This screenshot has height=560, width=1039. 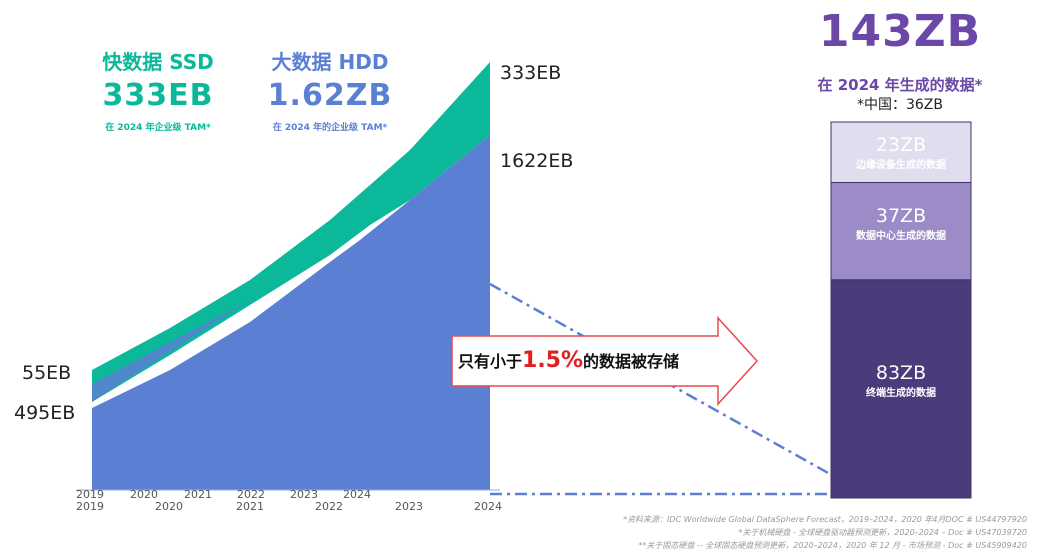 I want to click on tick-r1-2020: 2020, so click(x=144, y=494).